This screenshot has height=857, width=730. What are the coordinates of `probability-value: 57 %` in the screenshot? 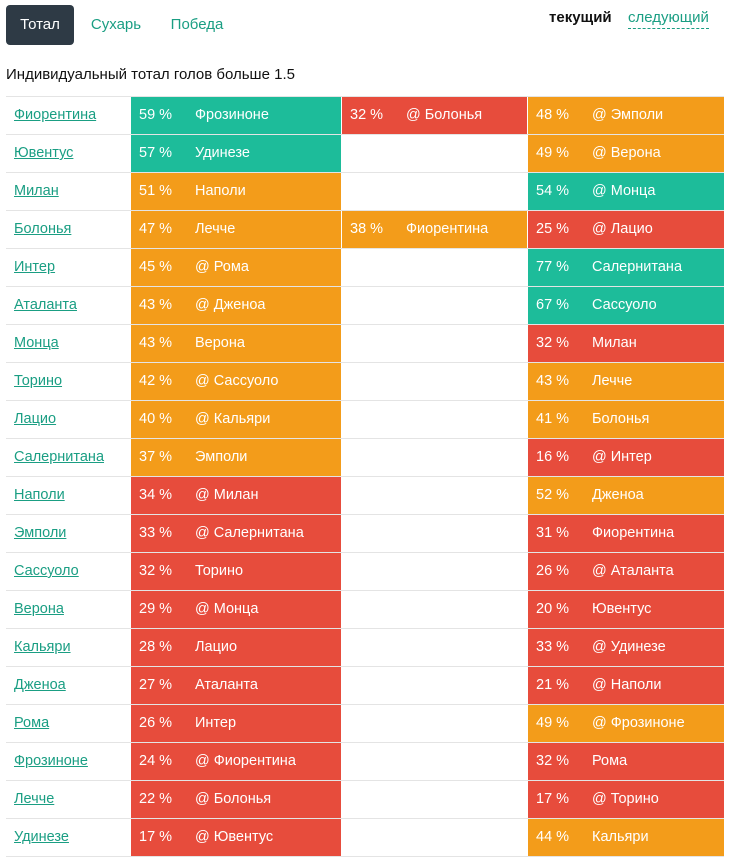 It's located at (156, 153).